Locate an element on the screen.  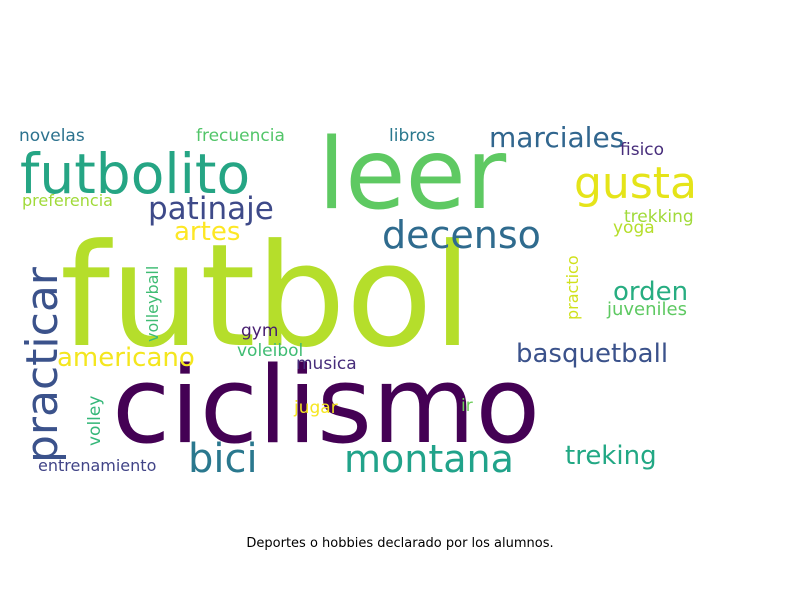
word-gym: gym is located at coordinates (259, 331).